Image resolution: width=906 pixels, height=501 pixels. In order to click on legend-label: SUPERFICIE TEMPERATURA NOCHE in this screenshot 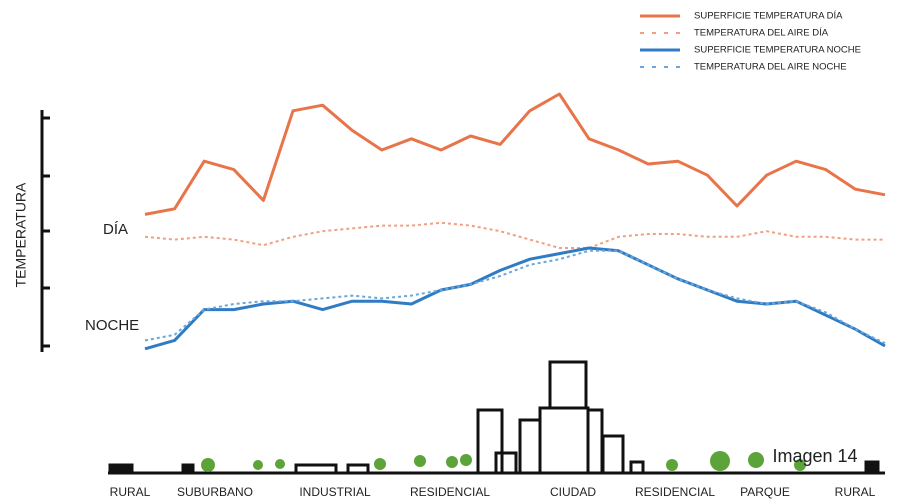, I will do `click(777, 50)`.